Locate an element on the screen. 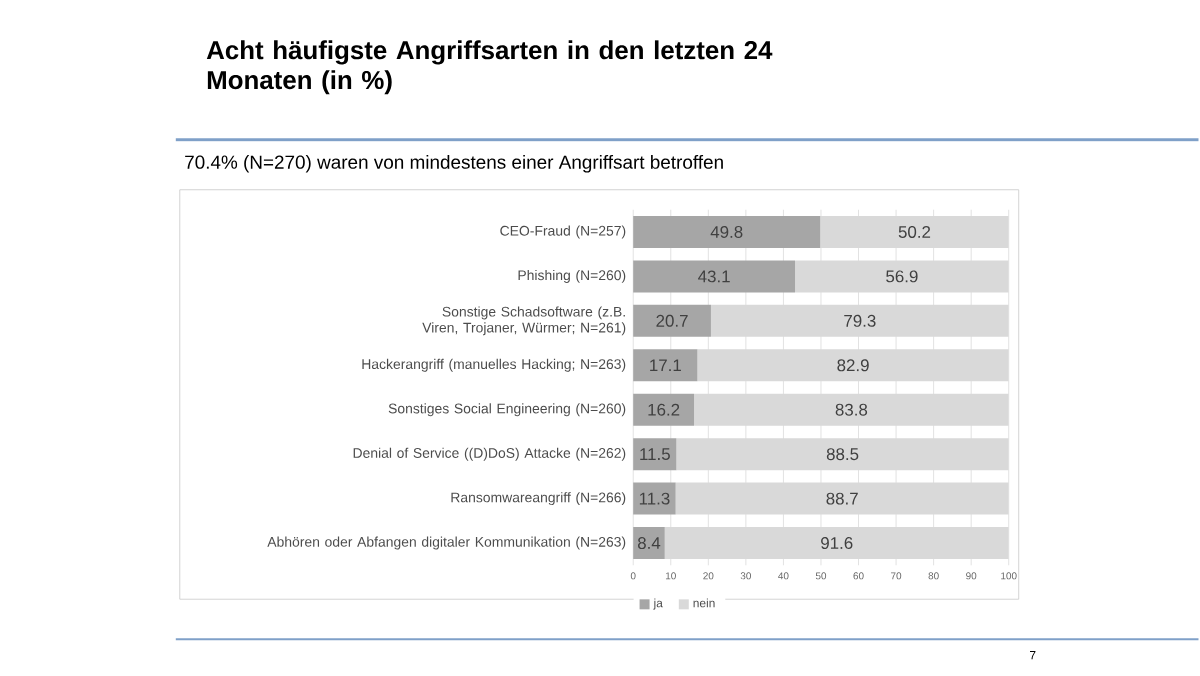 Image resolution: width=1200 pixels, height=676 pixels. data-label: 11.5 is located at coordinates (655, 454).